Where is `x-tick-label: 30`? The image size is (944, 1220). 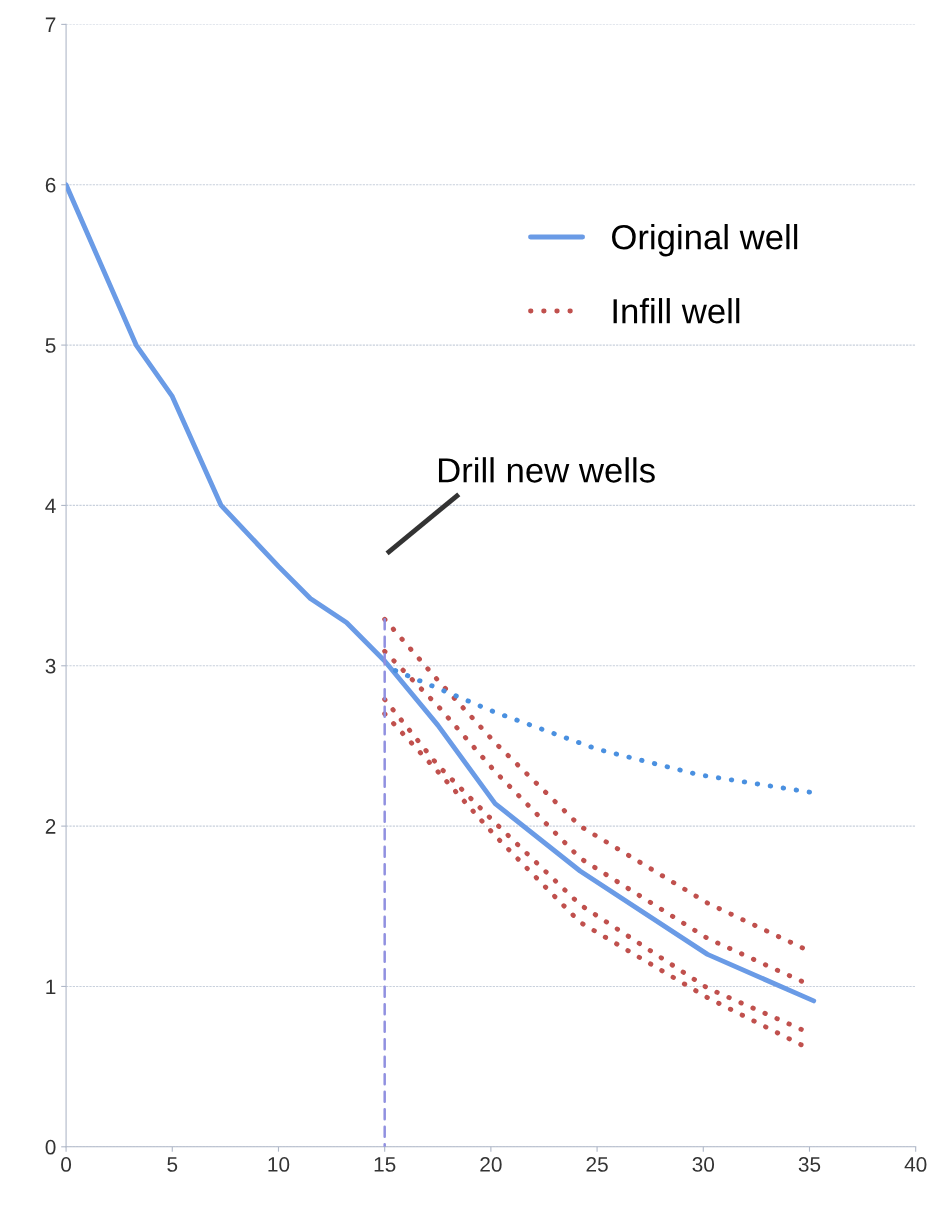 x-tick-label: 30 is located at coordinates (703, 1164).